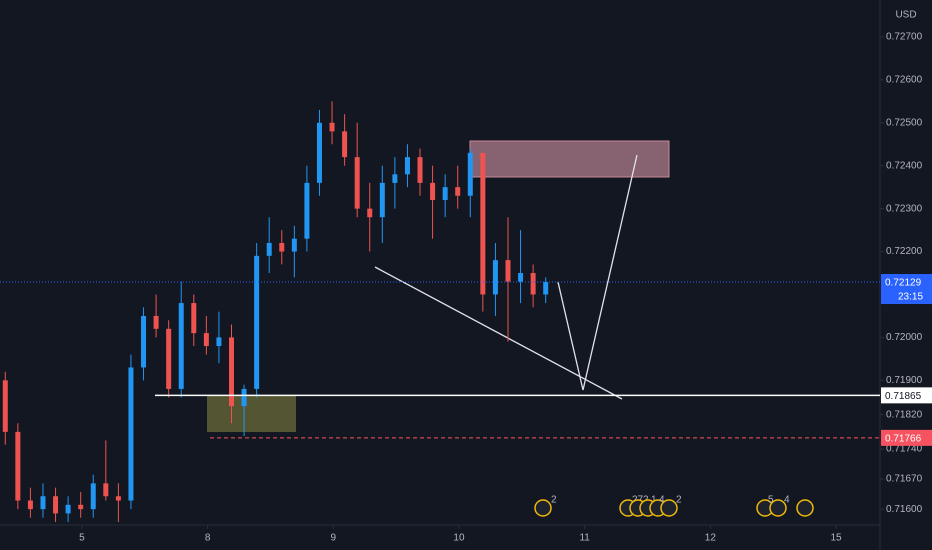  I want to click on event-icons: 2 27 2 1 4 2 5 4, so click(674, 506).